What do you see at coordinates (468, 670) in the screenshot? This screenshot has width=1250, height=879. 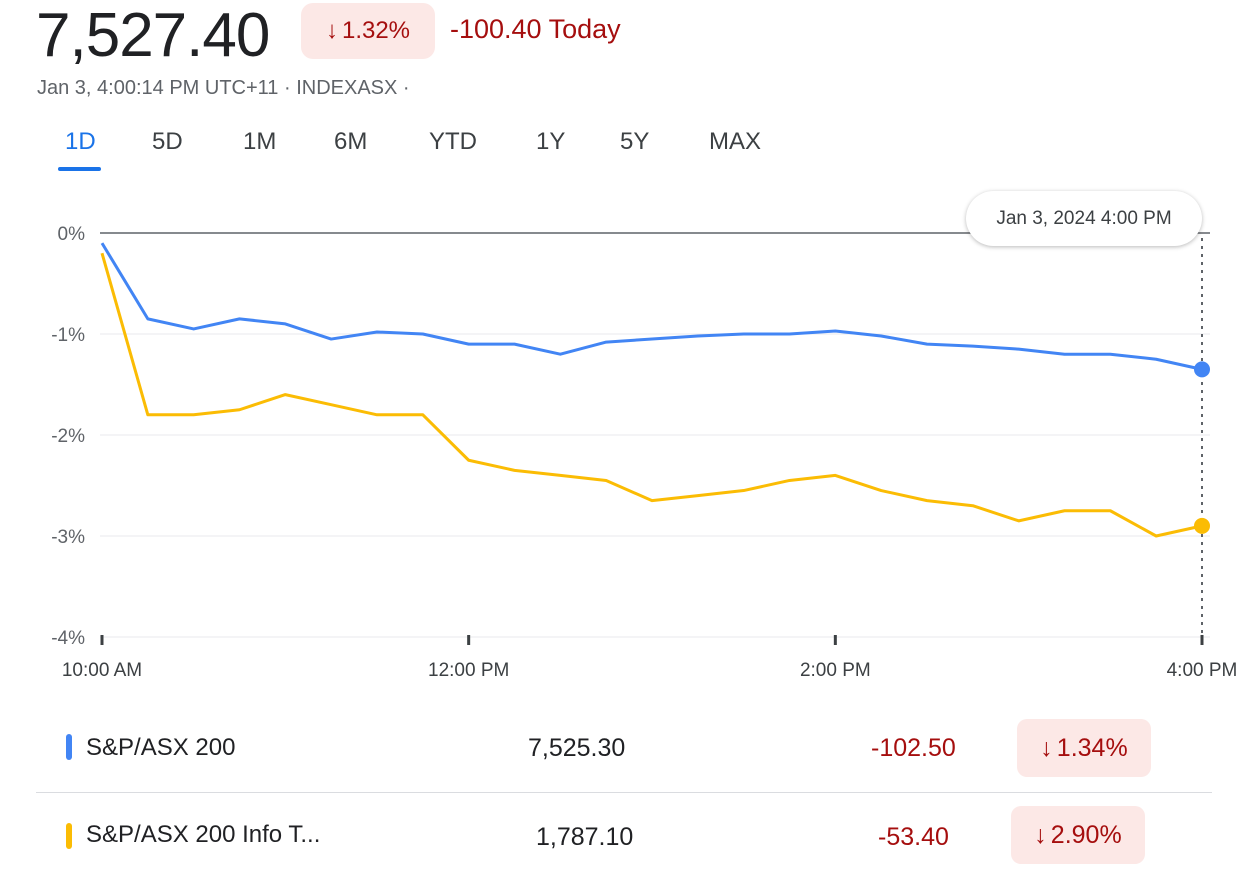 I see `x-tick-label: 12:00 PM` at bounding box center [468, 670].